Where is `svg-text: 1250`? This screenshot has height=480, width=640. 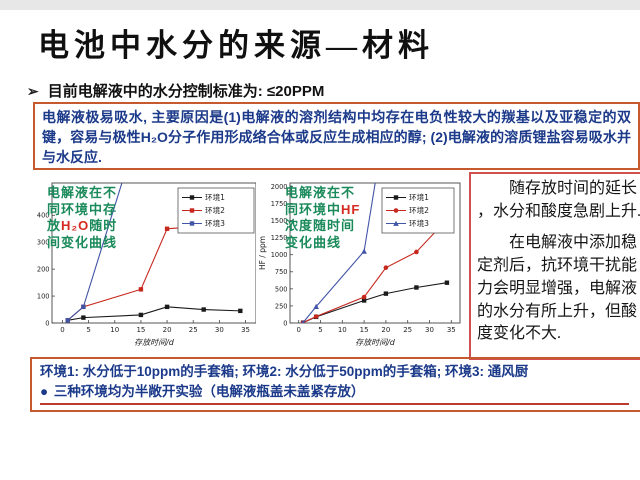
svg-text: 1250 is located at coordinates (279, 238).